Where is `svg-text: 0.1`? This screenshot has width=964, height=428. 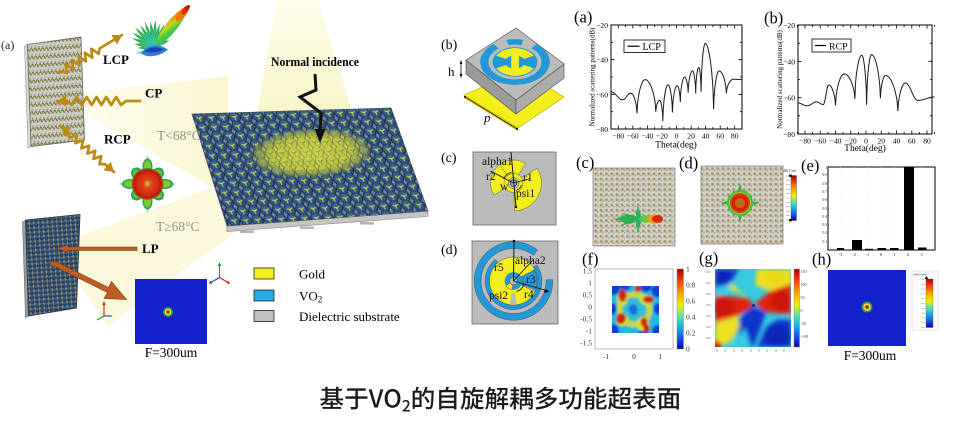 svg-text: 0.1 is located at coordinates (825, 242).